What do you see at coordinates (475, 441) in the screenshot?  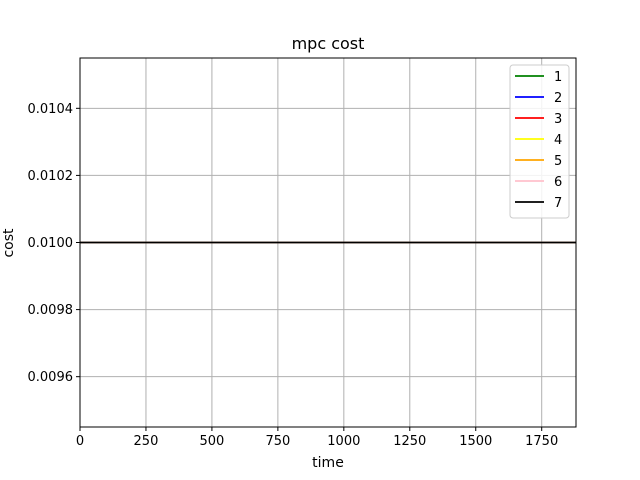 I see `x-tick-label: 1500` at bounding box center [475, 441].